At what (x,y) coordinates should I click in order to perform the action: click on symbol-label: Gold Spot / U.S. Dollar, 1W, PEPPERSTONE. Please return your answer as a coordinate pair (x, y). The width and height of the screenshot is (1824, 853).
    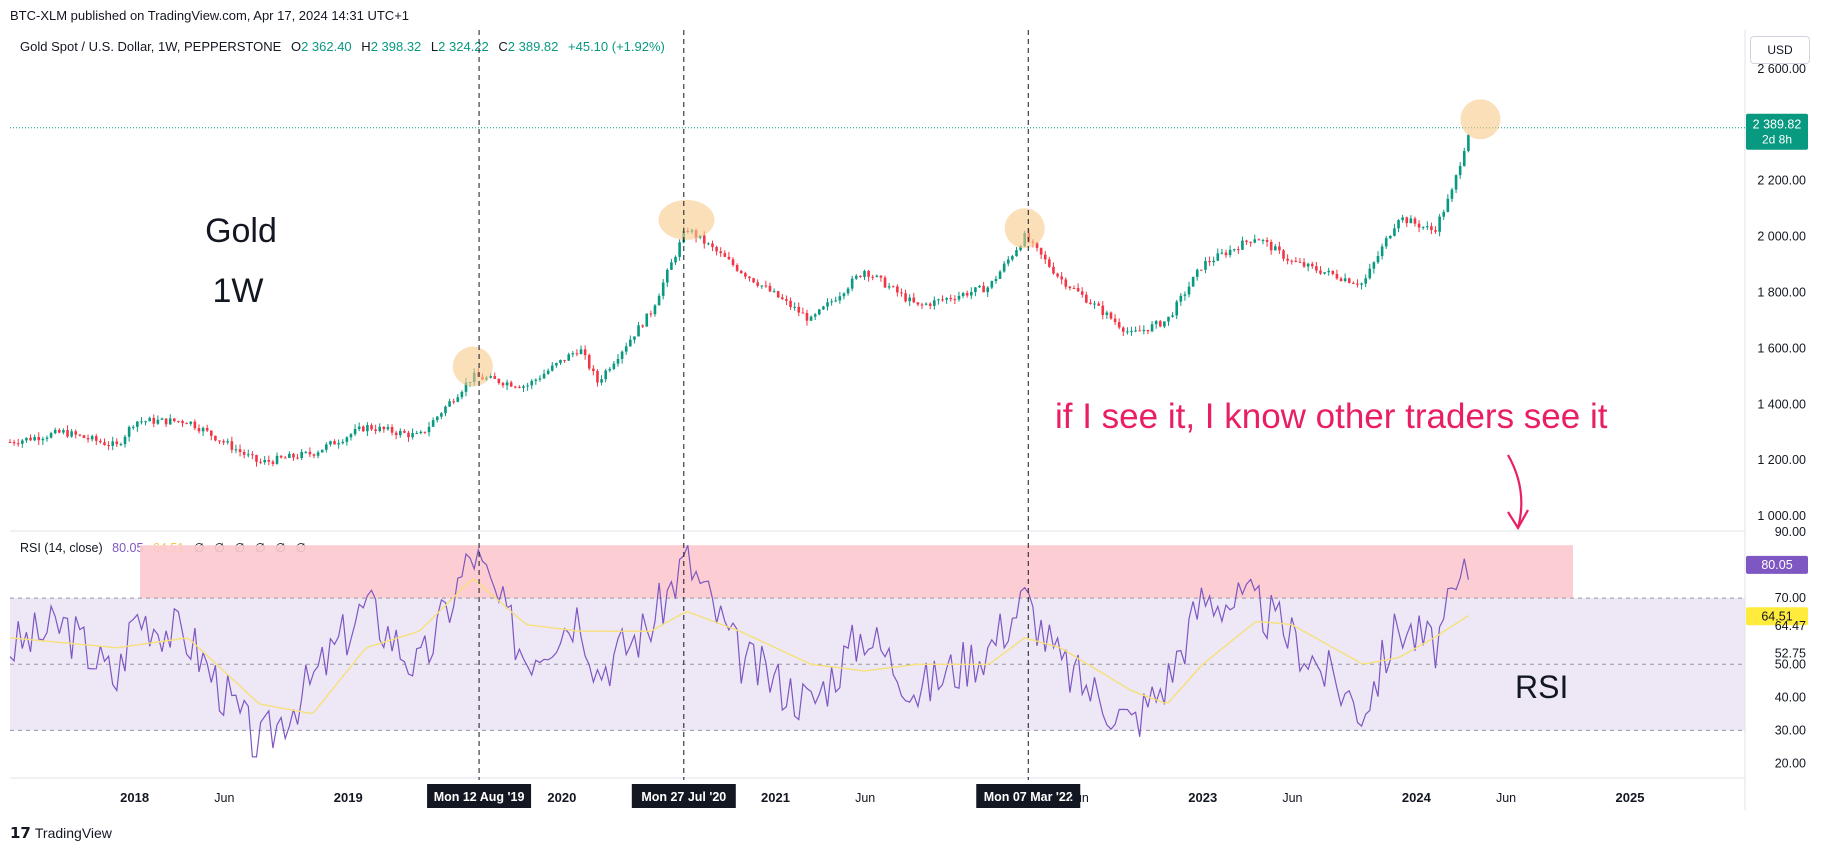
    Looking at the image, I should click on (151, 46).